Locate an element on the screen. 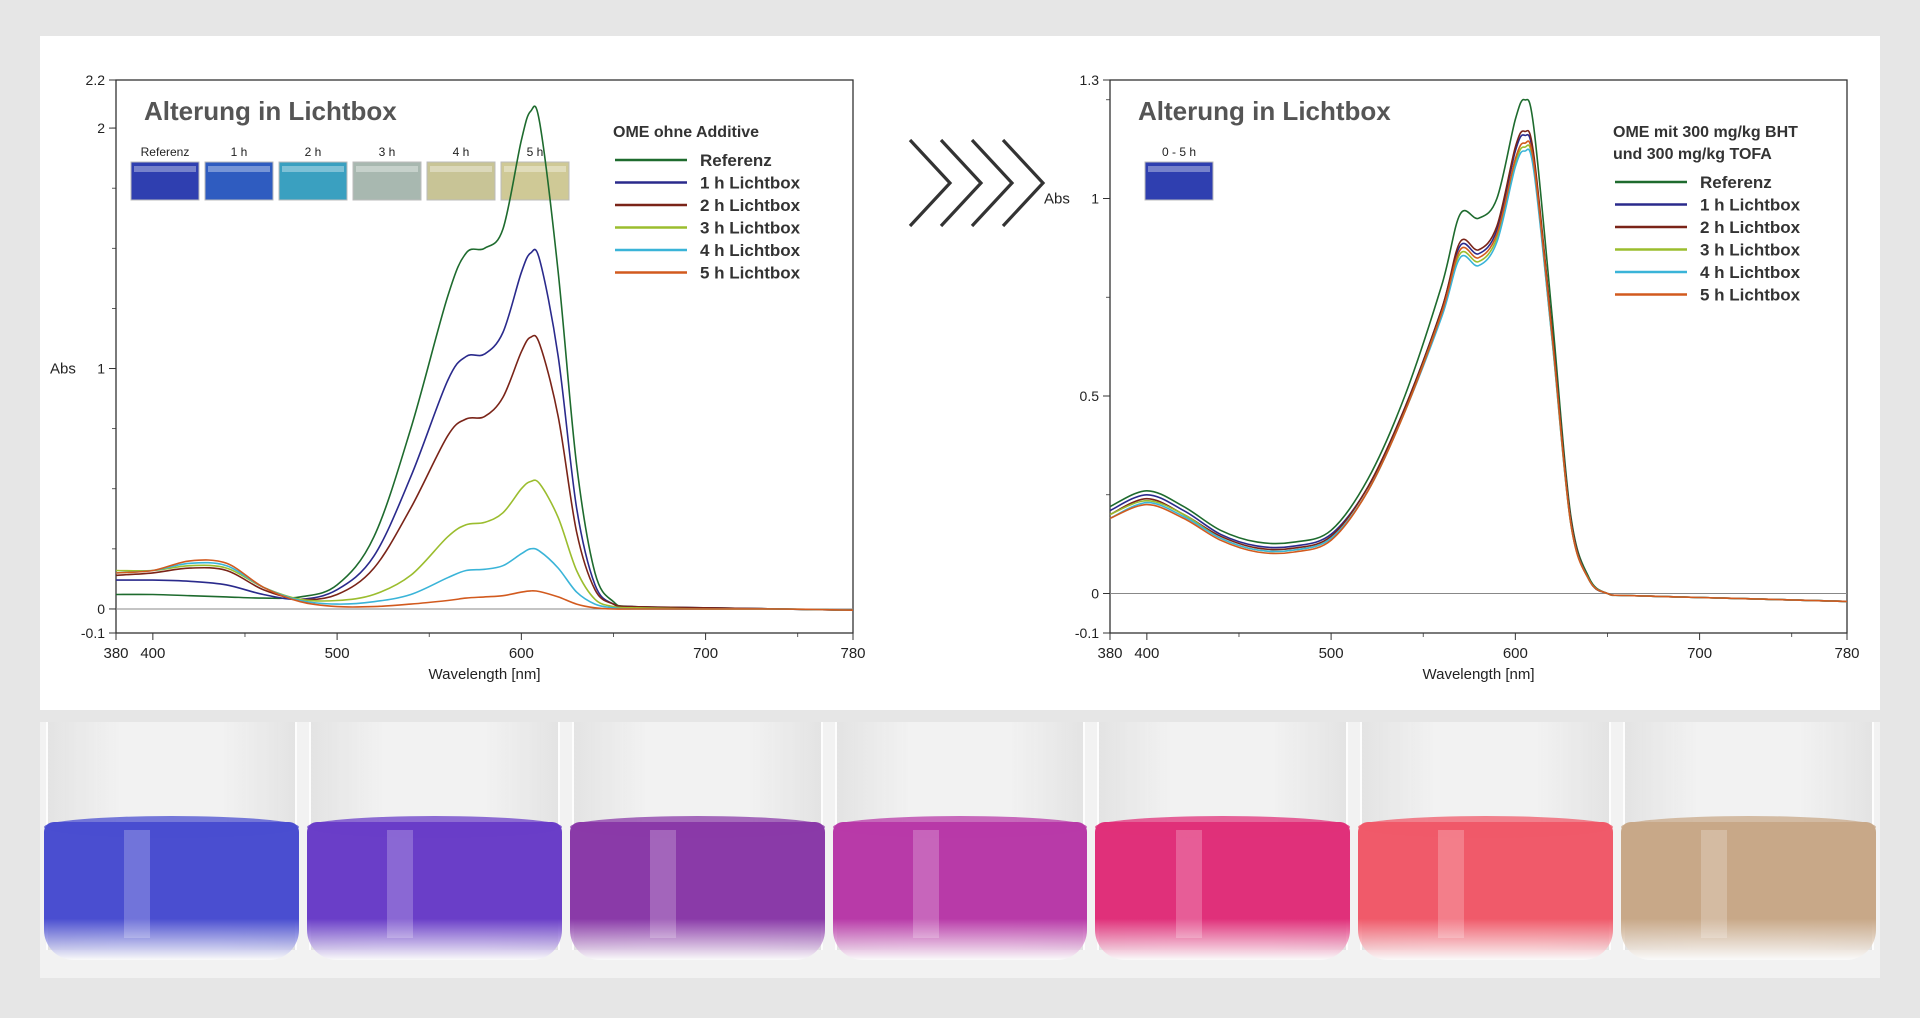  chevron-arrows-icon is located at coordinates (977, 183).